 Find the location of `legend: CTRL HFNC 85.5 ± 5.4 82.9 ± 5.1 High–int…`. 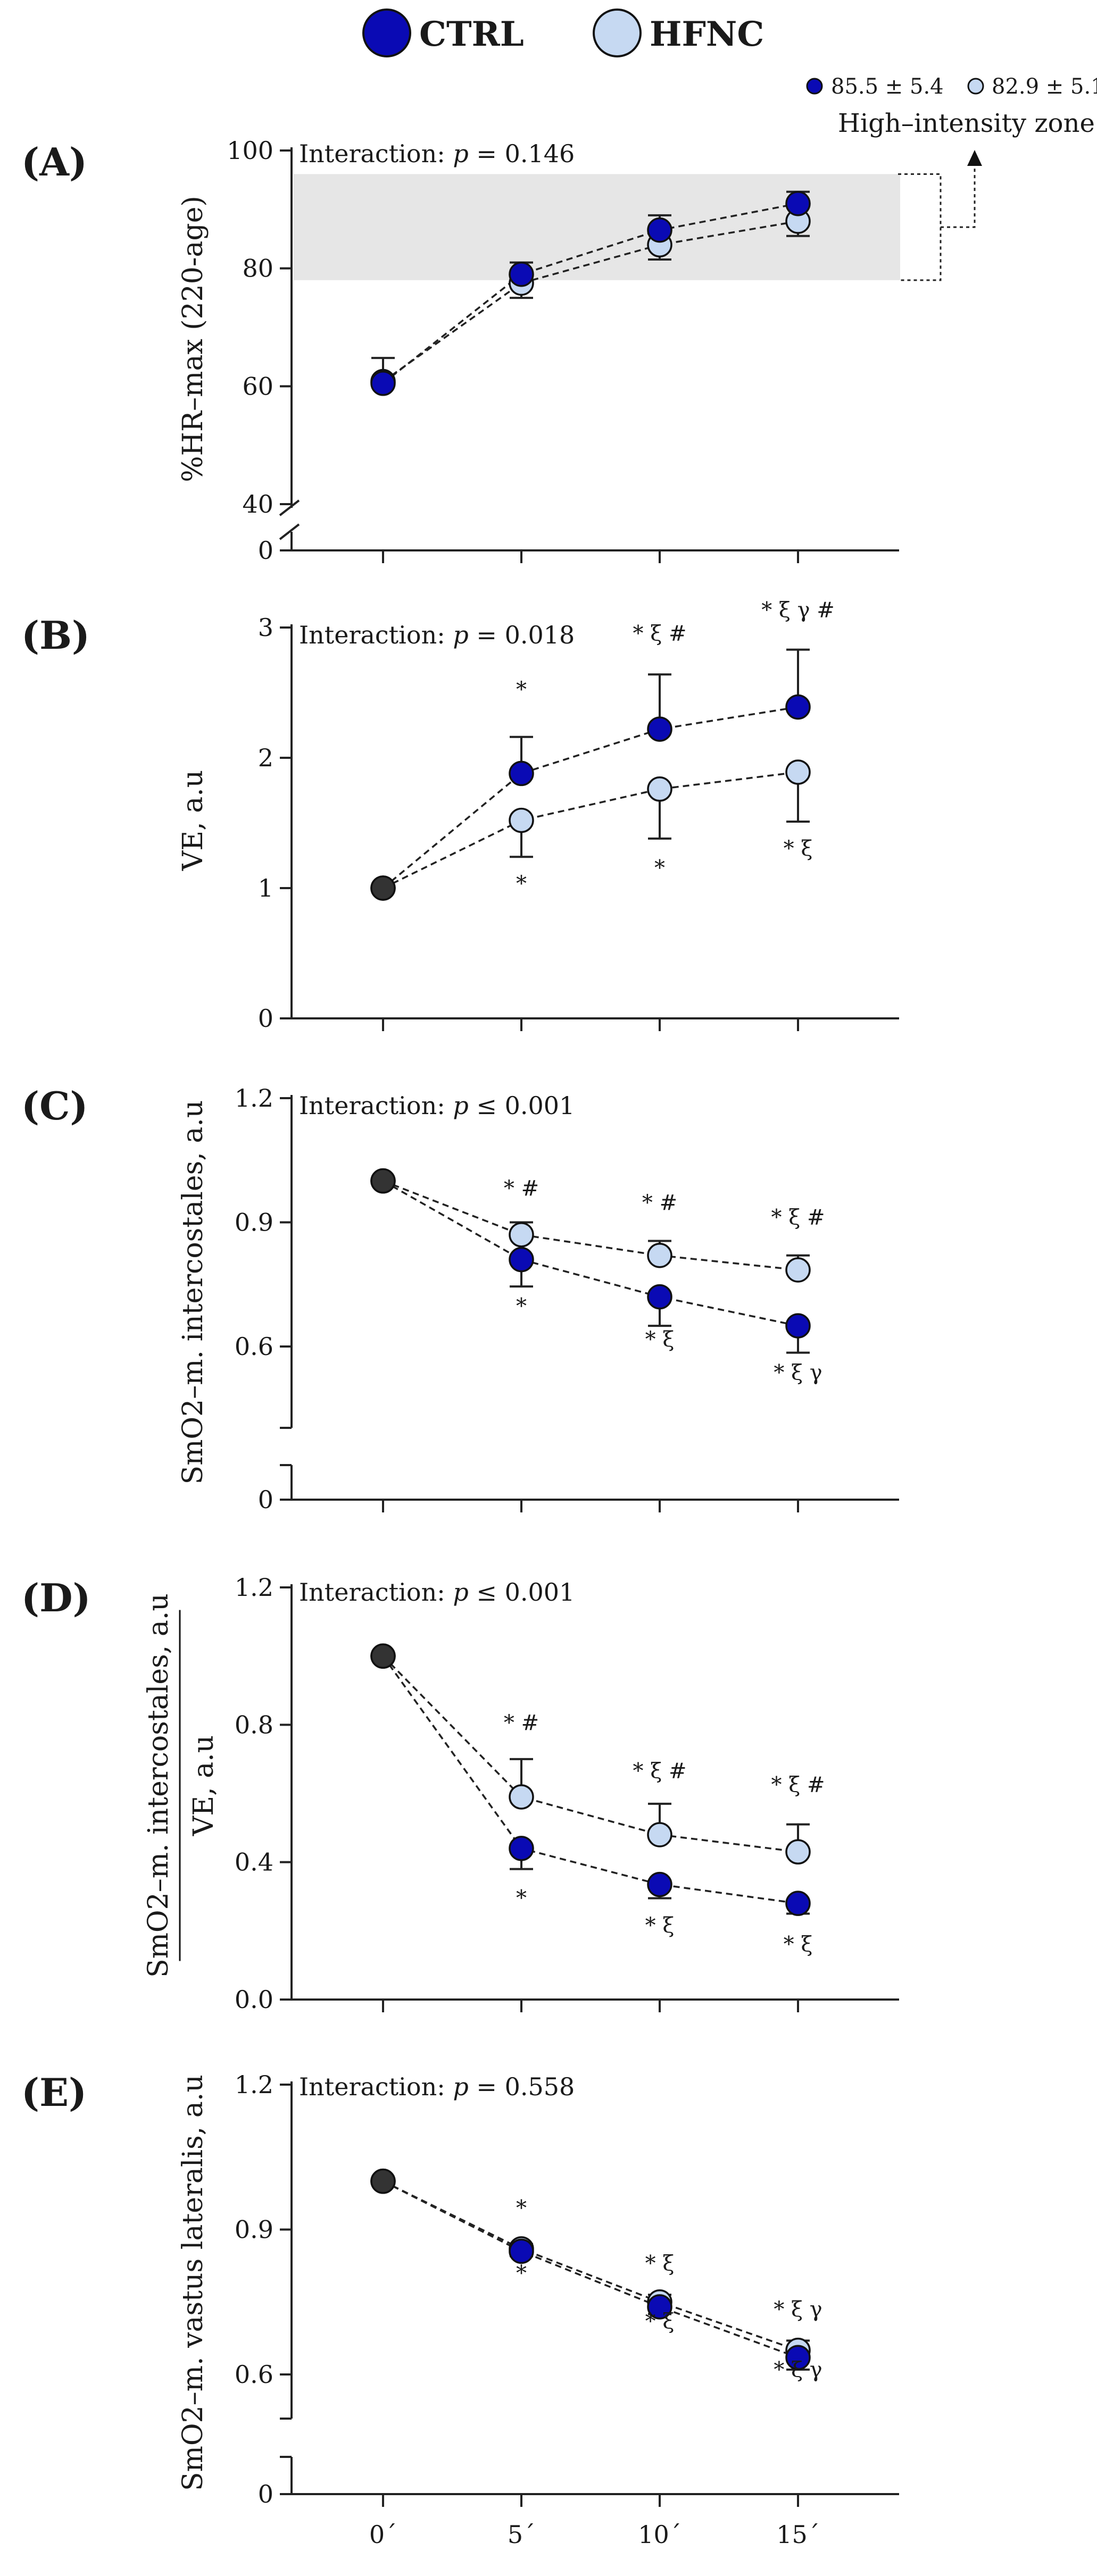

legend: CTRL HFNC 85.5 ± 5.4 82.9 ± 5.1 High–int… is located at coordinates (729, 73).